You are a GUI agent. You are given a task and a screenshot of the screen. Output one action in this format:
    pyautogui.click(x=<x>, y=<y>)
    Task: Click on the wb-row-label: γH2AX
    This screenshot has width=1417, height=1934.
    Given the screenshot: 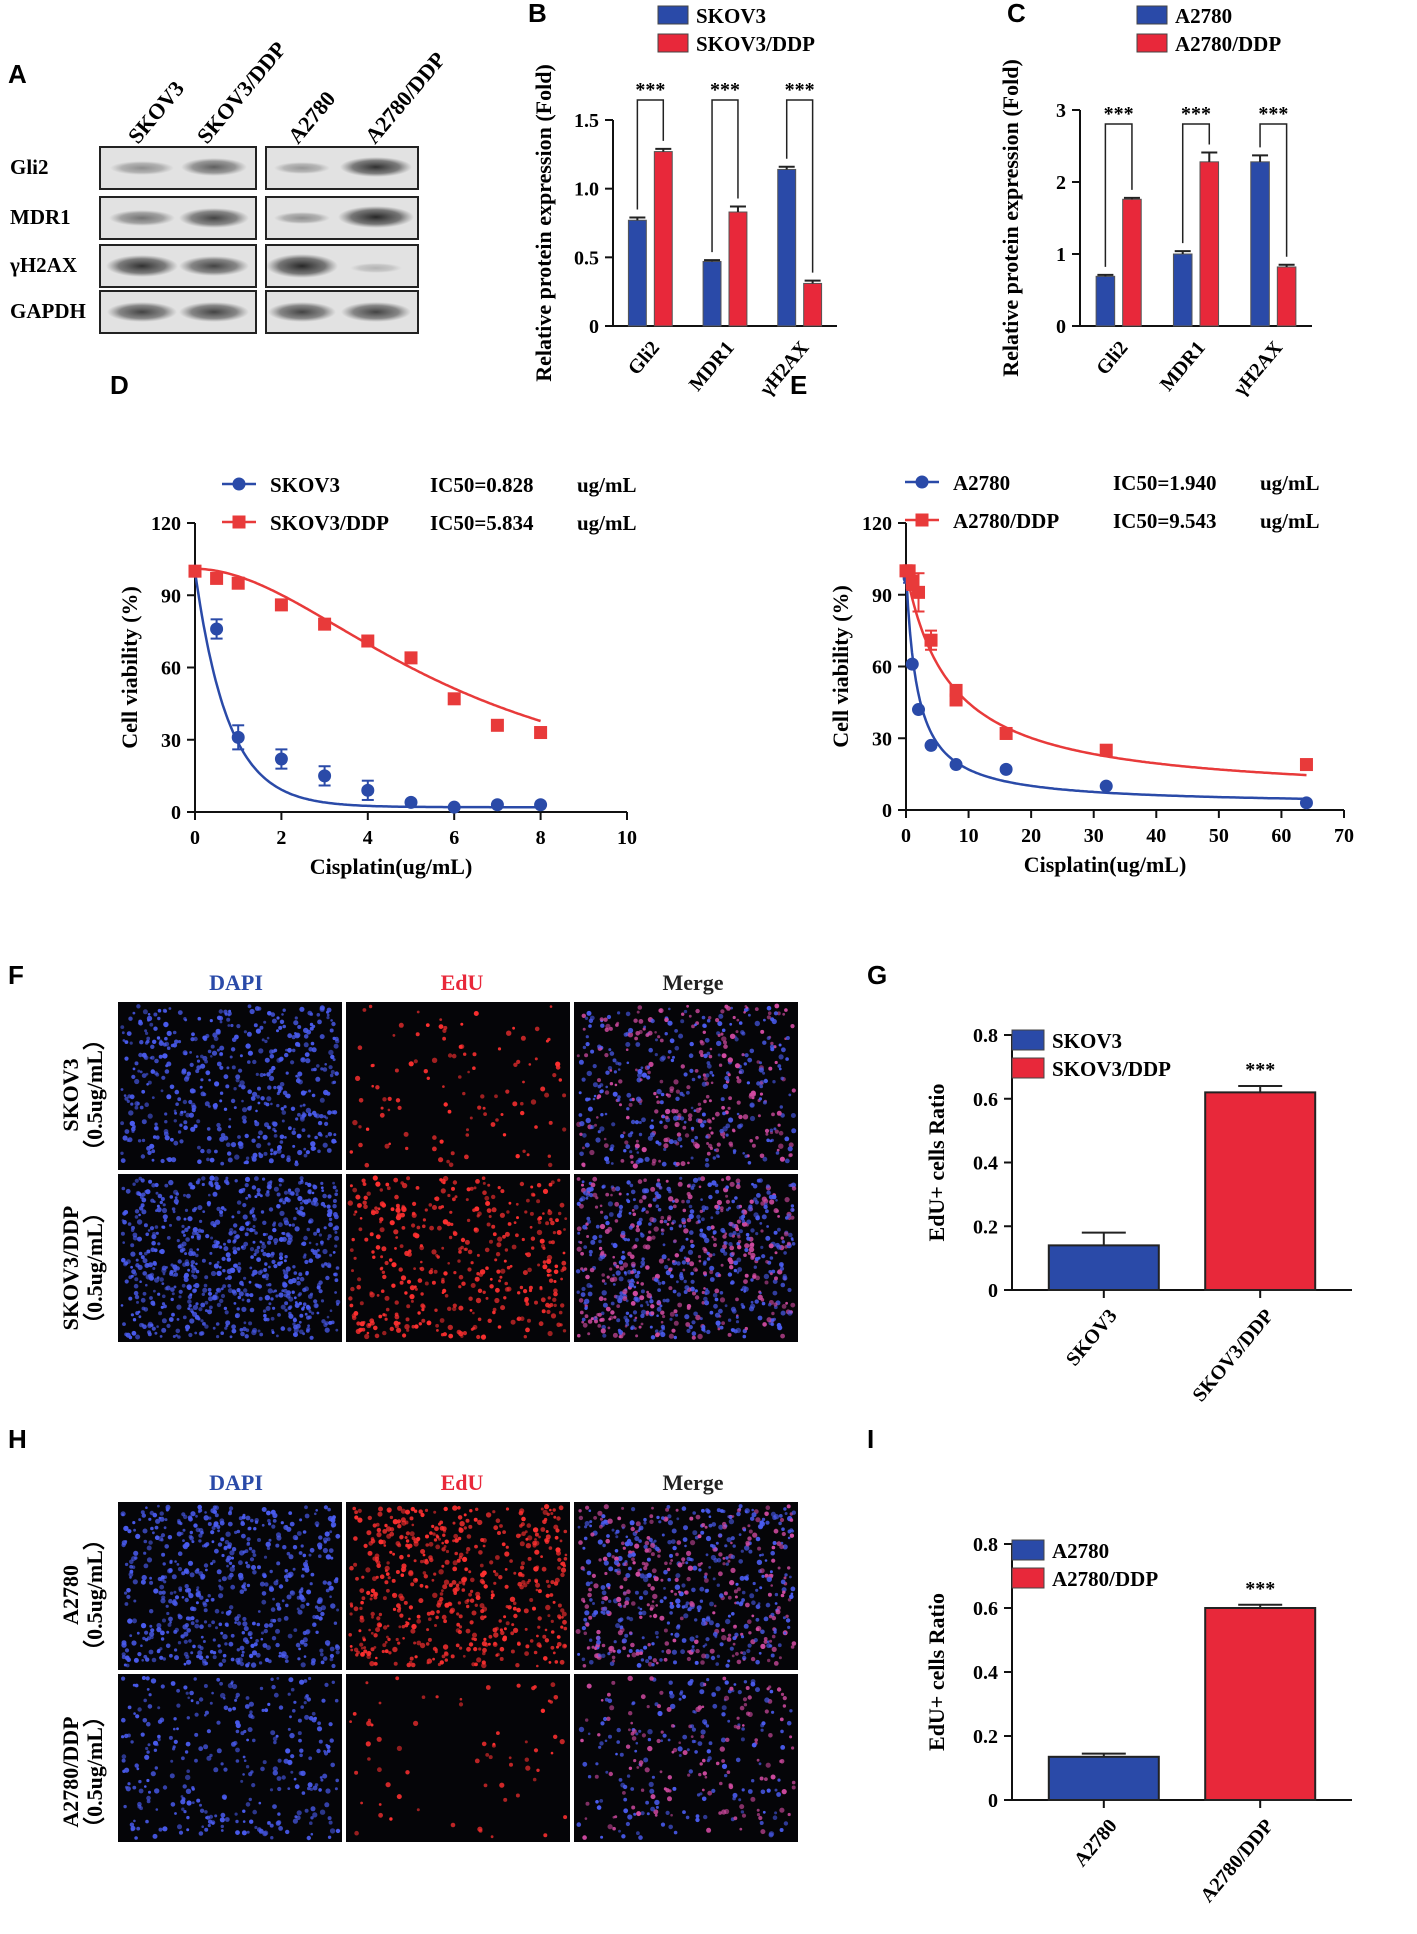 What is the action you would take?
    pyautogui.click(x=43, y=265)
    